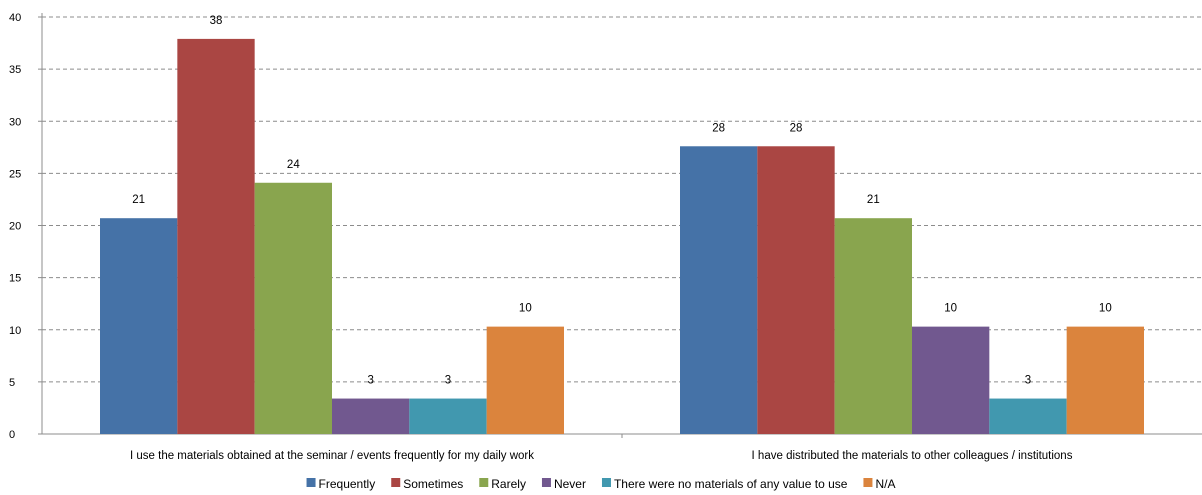  What do you see at coordinates (15, 227) in the screenshot?
I see `y-tick-label: 20` at bounding box center [15, 227].